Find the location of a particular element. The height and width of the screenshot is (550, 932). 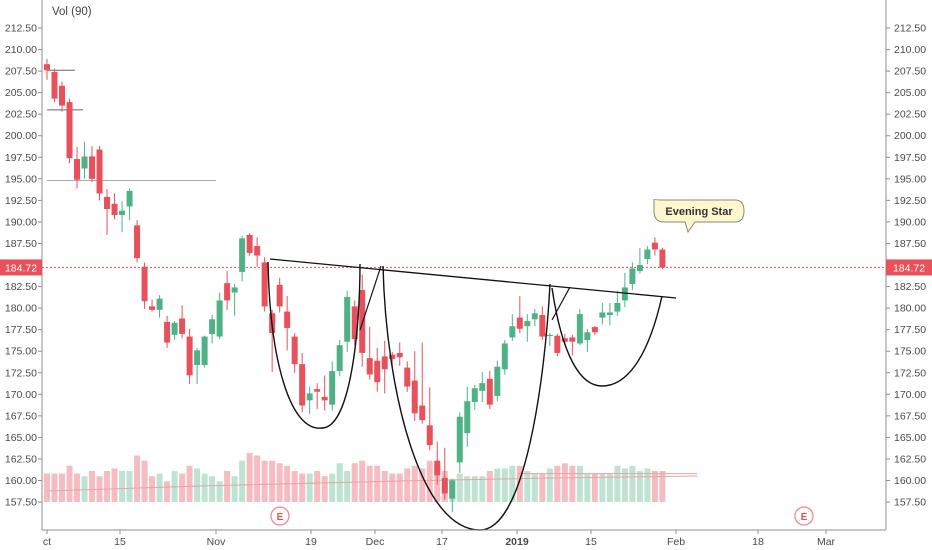

earnings-marker-label: E is located at coordinates (280, 517).